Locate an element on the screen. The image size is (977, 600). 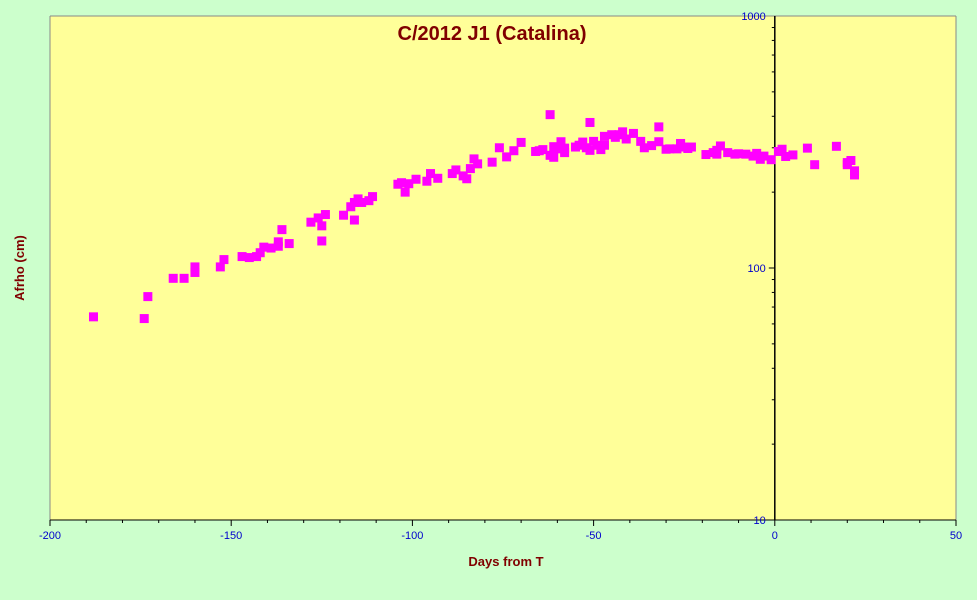
x-axis-label: Days from T is located at coordinates (505, 561).